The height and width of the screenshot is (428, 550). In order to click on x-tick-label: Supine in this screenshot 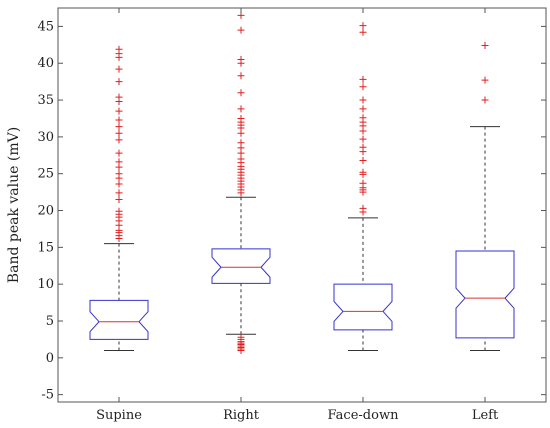, I will do `click(119, 415)`.